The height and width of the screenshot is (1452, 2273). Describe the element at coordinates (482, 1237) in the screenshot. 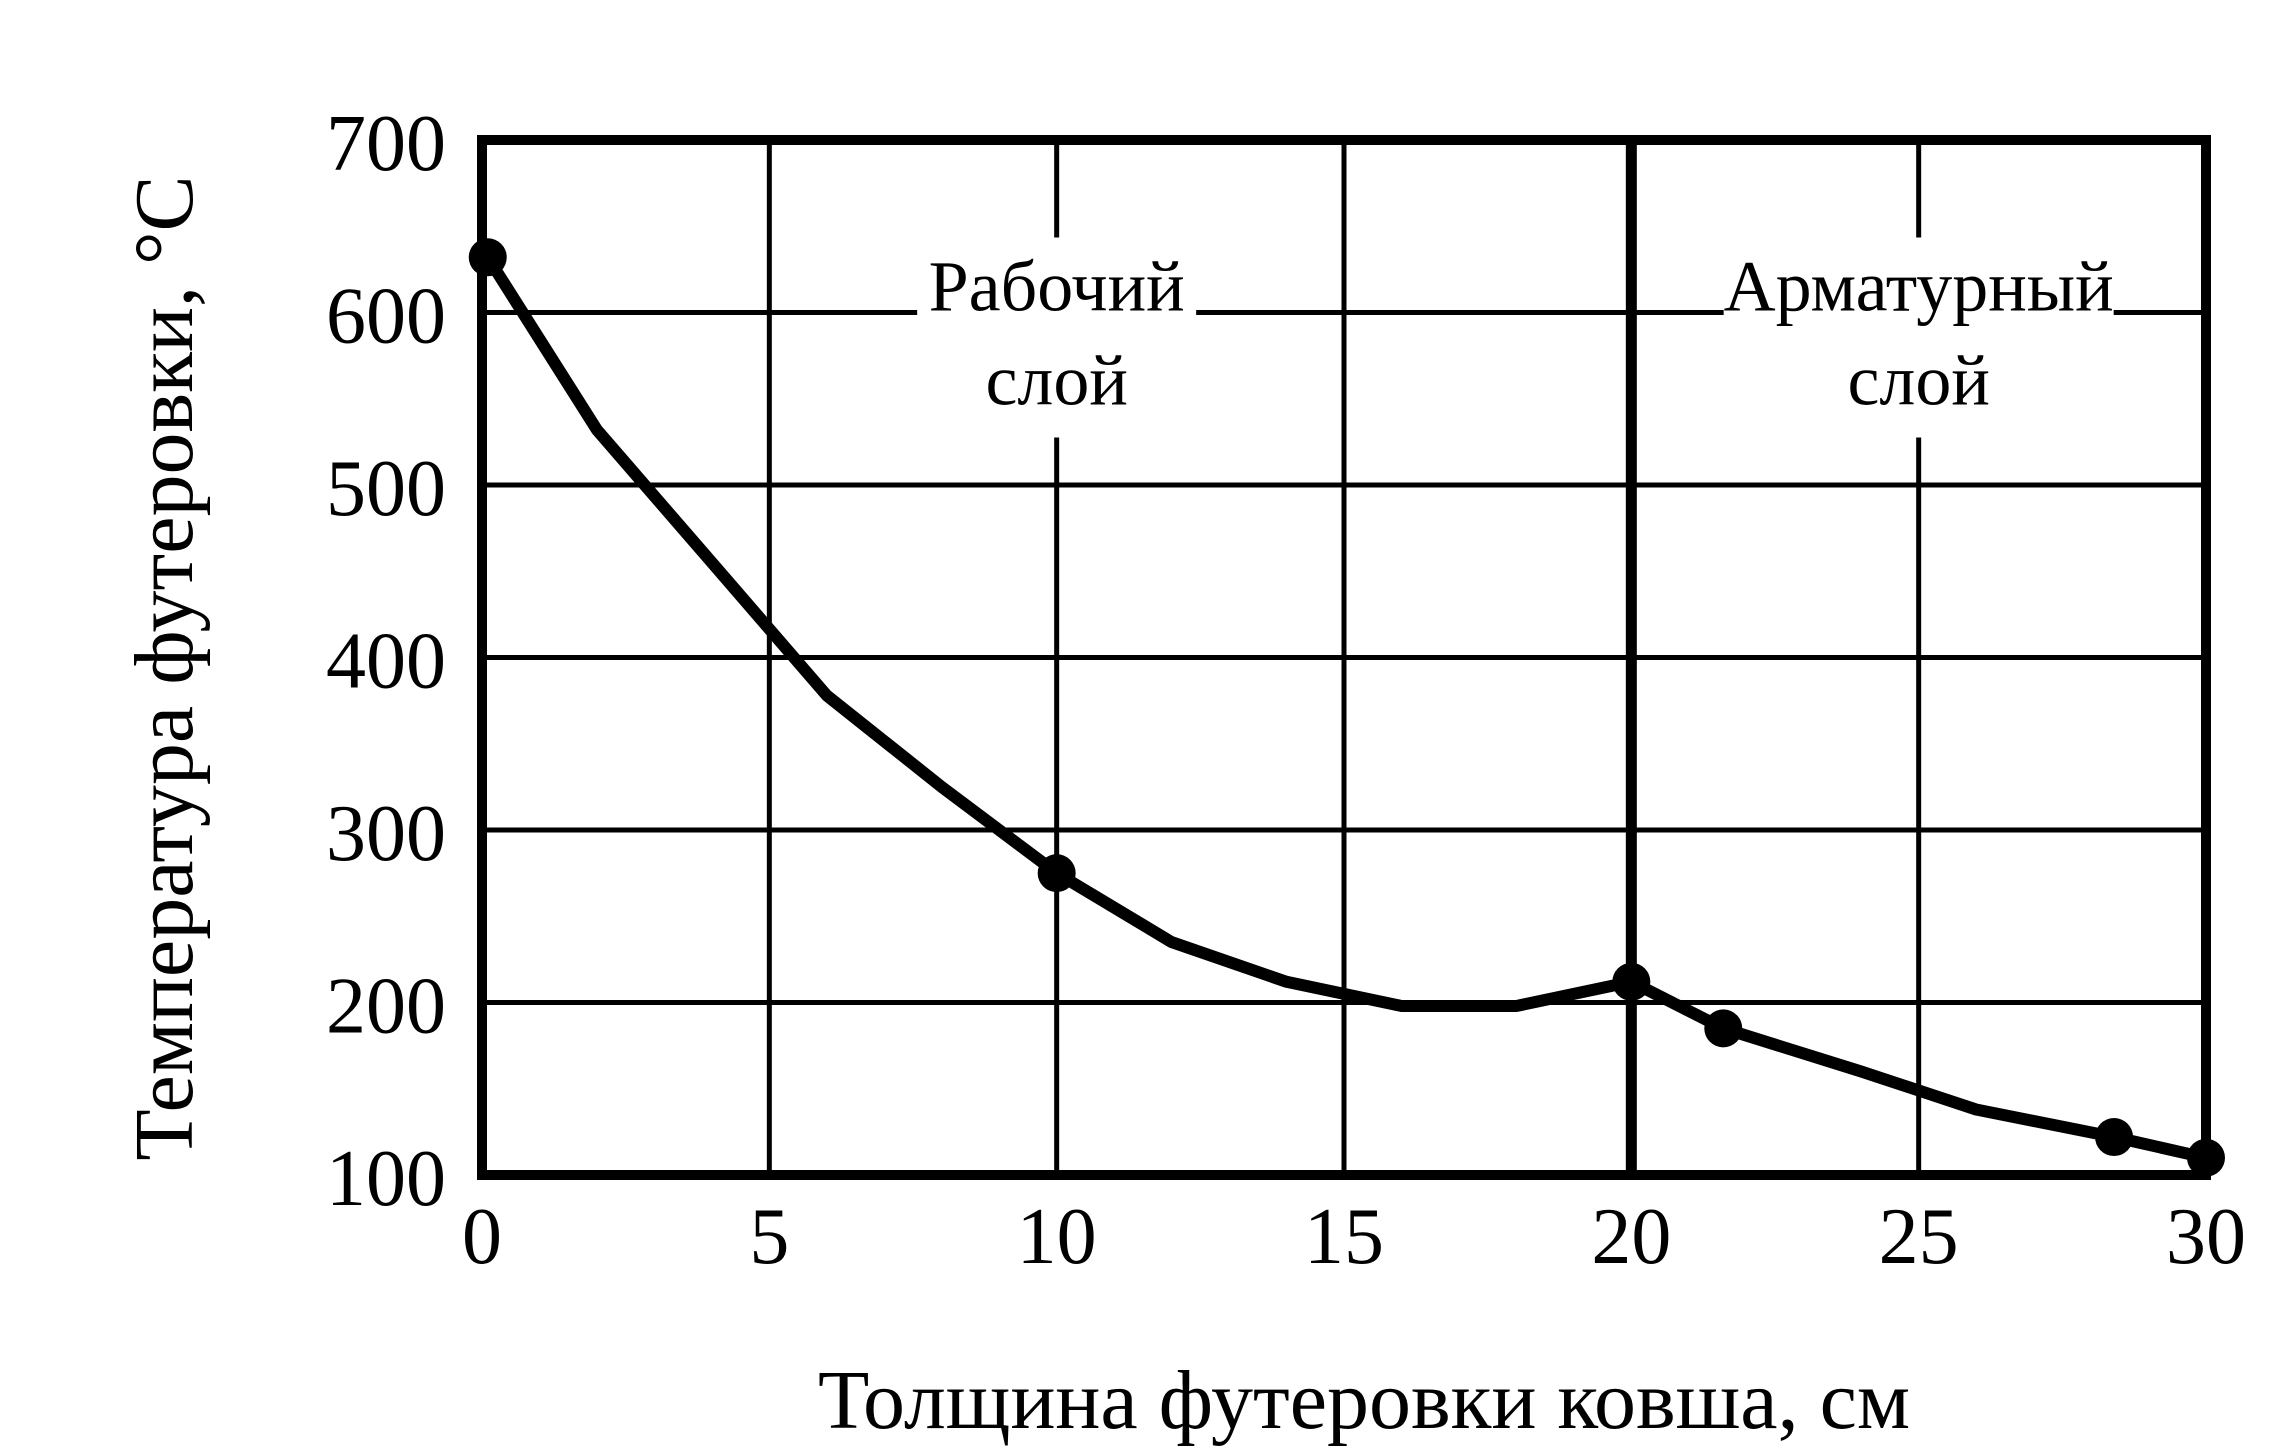

I see `x-tick-label: 0` at that location.